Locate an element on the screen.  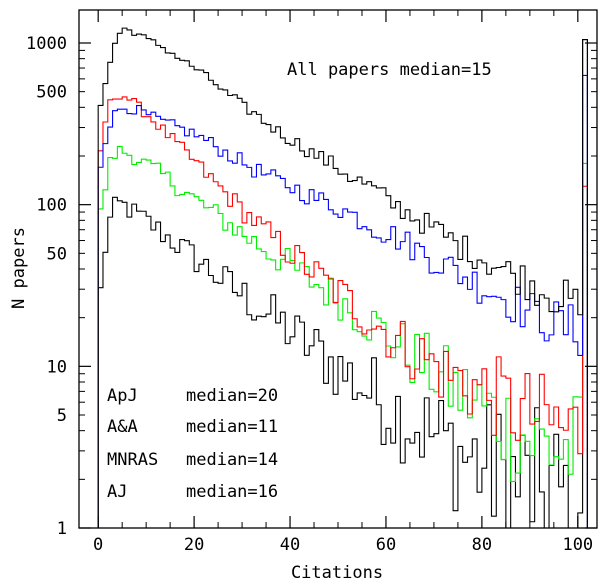
y-tick-label: 500 is located at coordinates (51, 93).